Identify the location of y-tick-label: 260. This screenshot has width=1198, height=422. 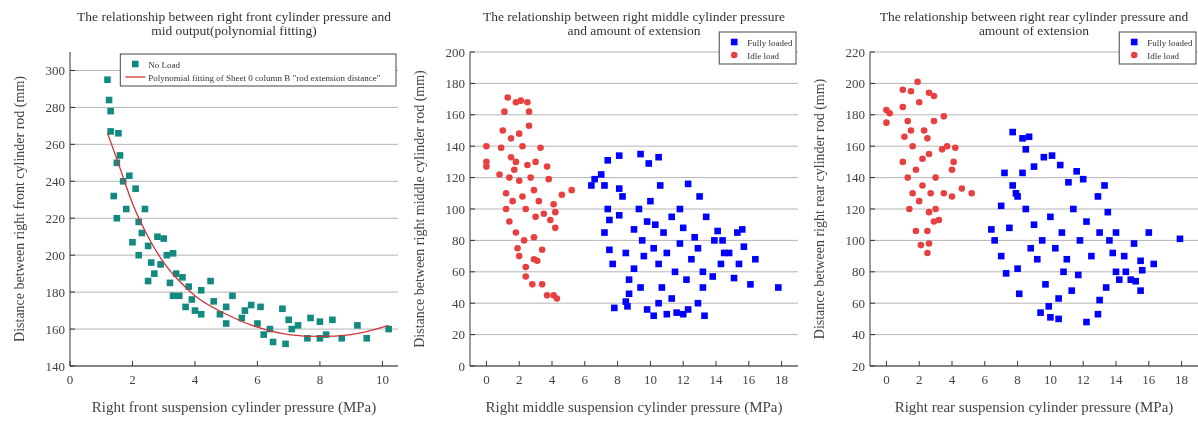
(55, 144).